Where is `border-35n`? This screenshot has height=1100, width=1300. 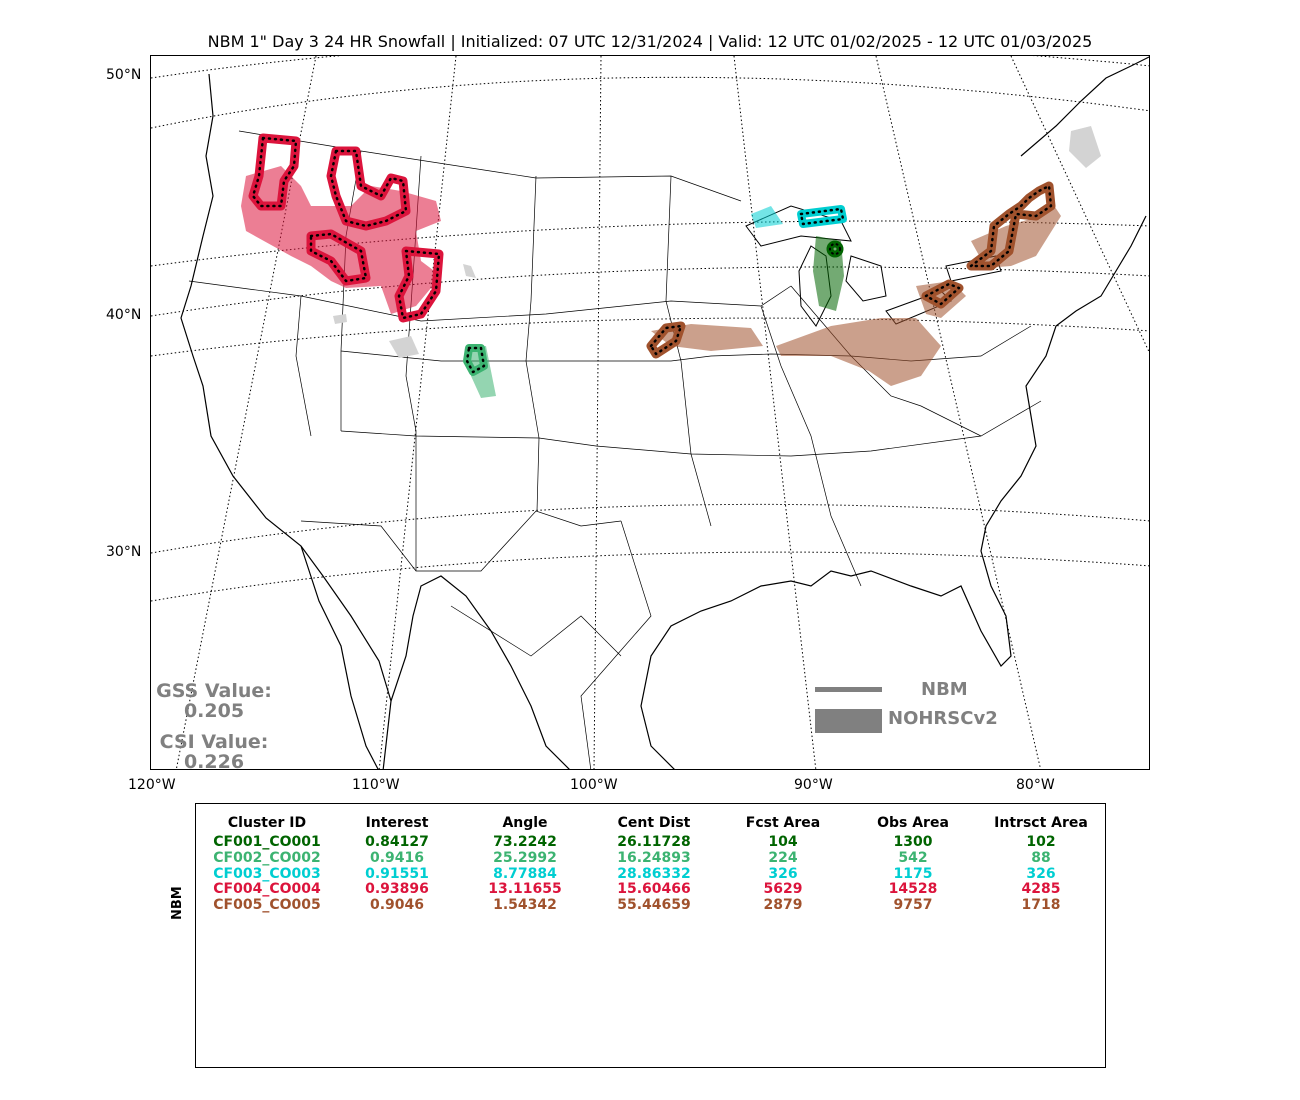 border-35n is located at coordinates (691, 428).